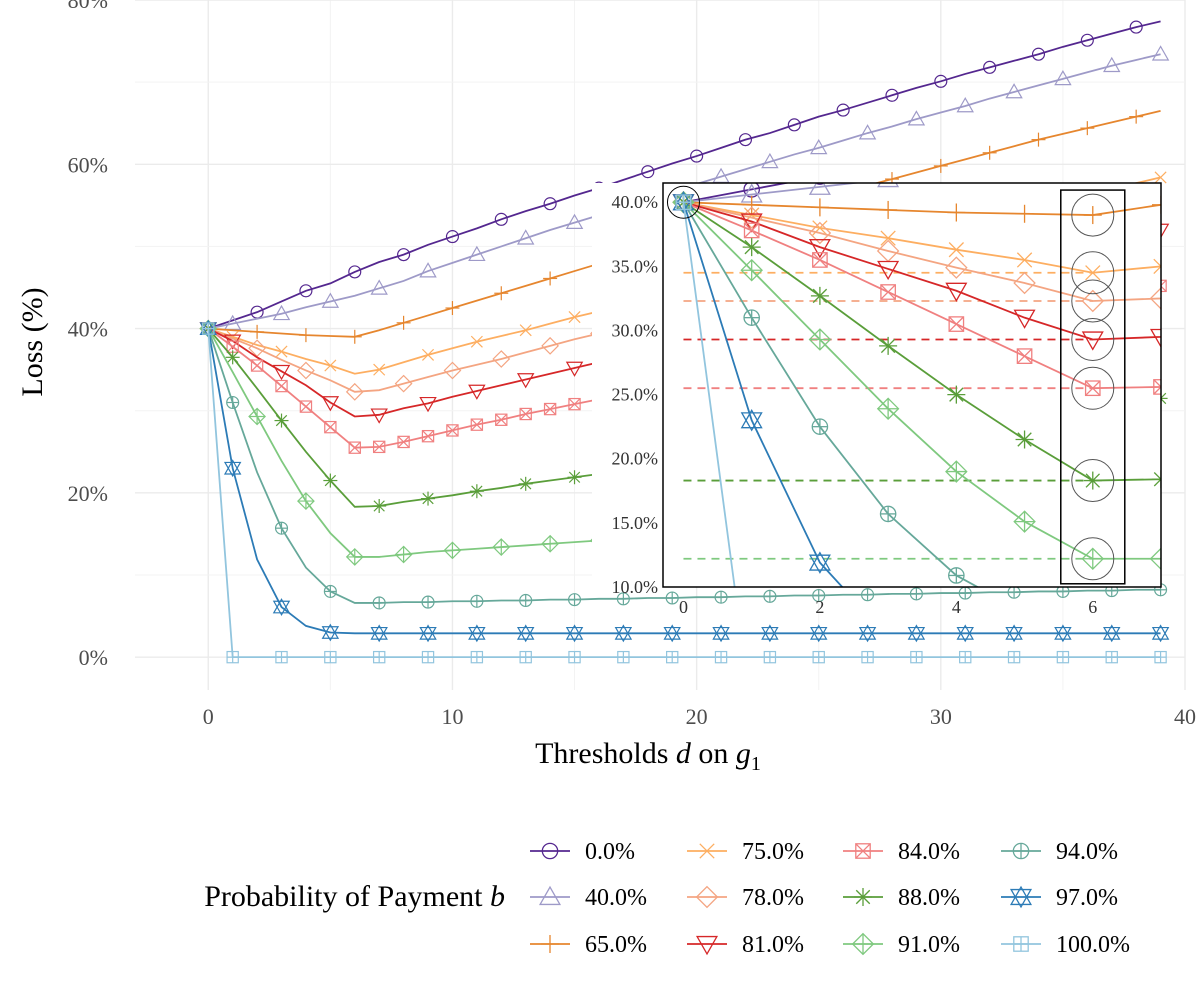 This screenshot has height=1000, width=1200. I want to click on legend-item-78-0: 78.0%, so click(745, 898).